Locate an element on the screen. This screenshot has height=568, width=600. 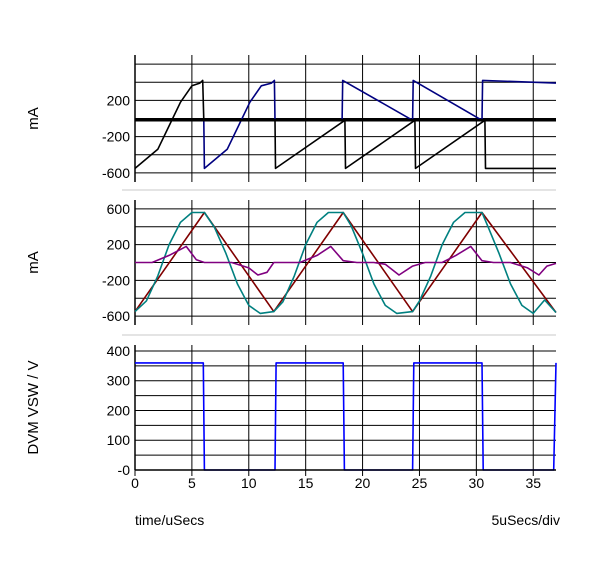
y-tick-label: 600 is located at coordinates (119, 209).